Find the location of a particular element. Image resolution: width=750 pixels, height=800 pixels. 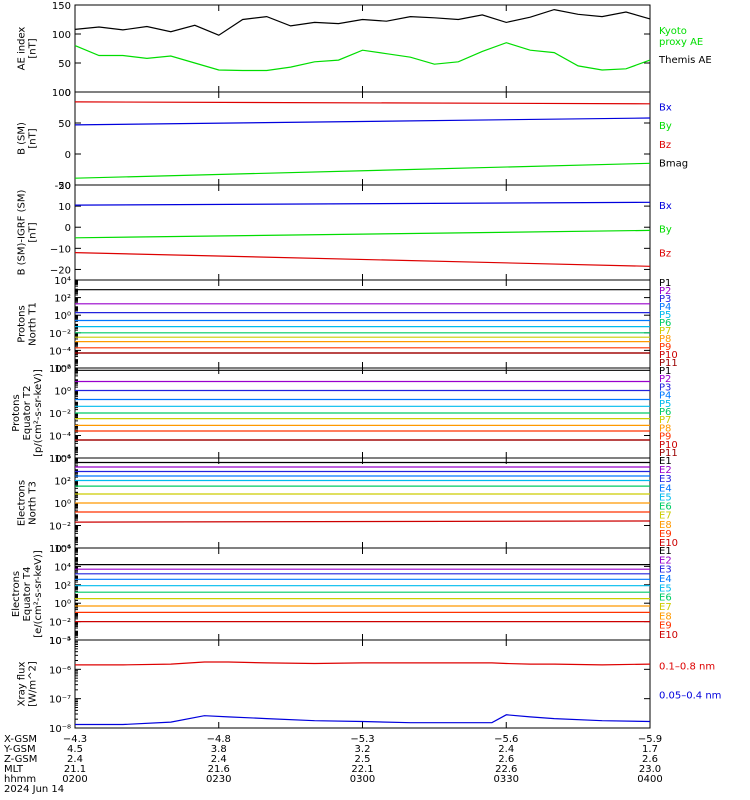

y-tick-label: 10⁶ is located at coordinates (62, 549).